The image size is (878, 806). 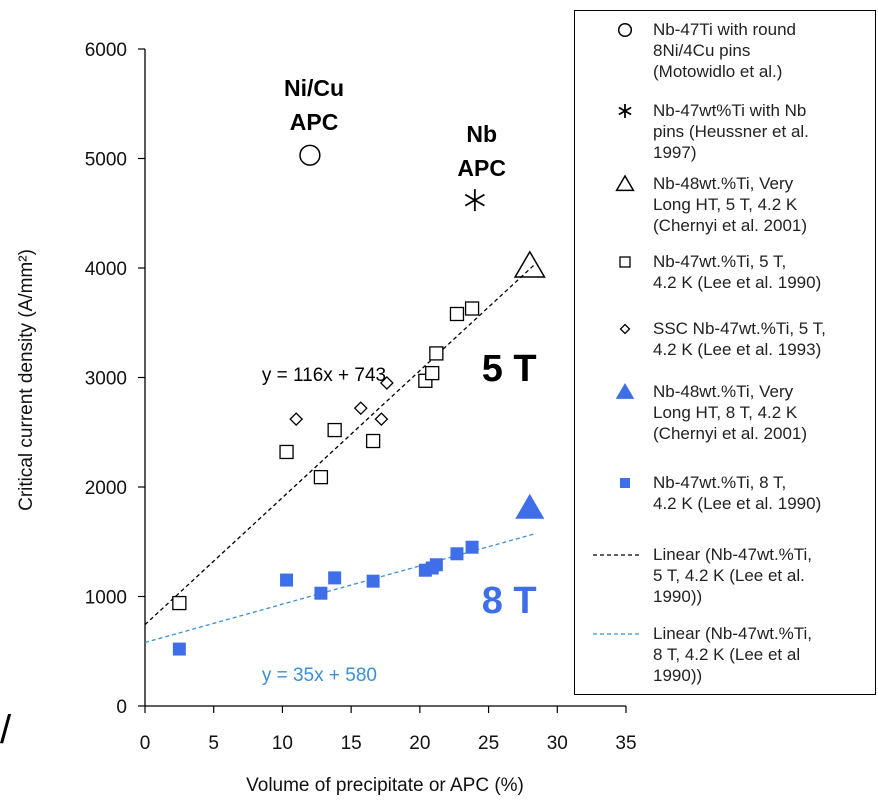 What do you see at coordinates (106, 269) in the screenshot?
I see `y-tick-label: 4000` at bounding box center [106, 269].